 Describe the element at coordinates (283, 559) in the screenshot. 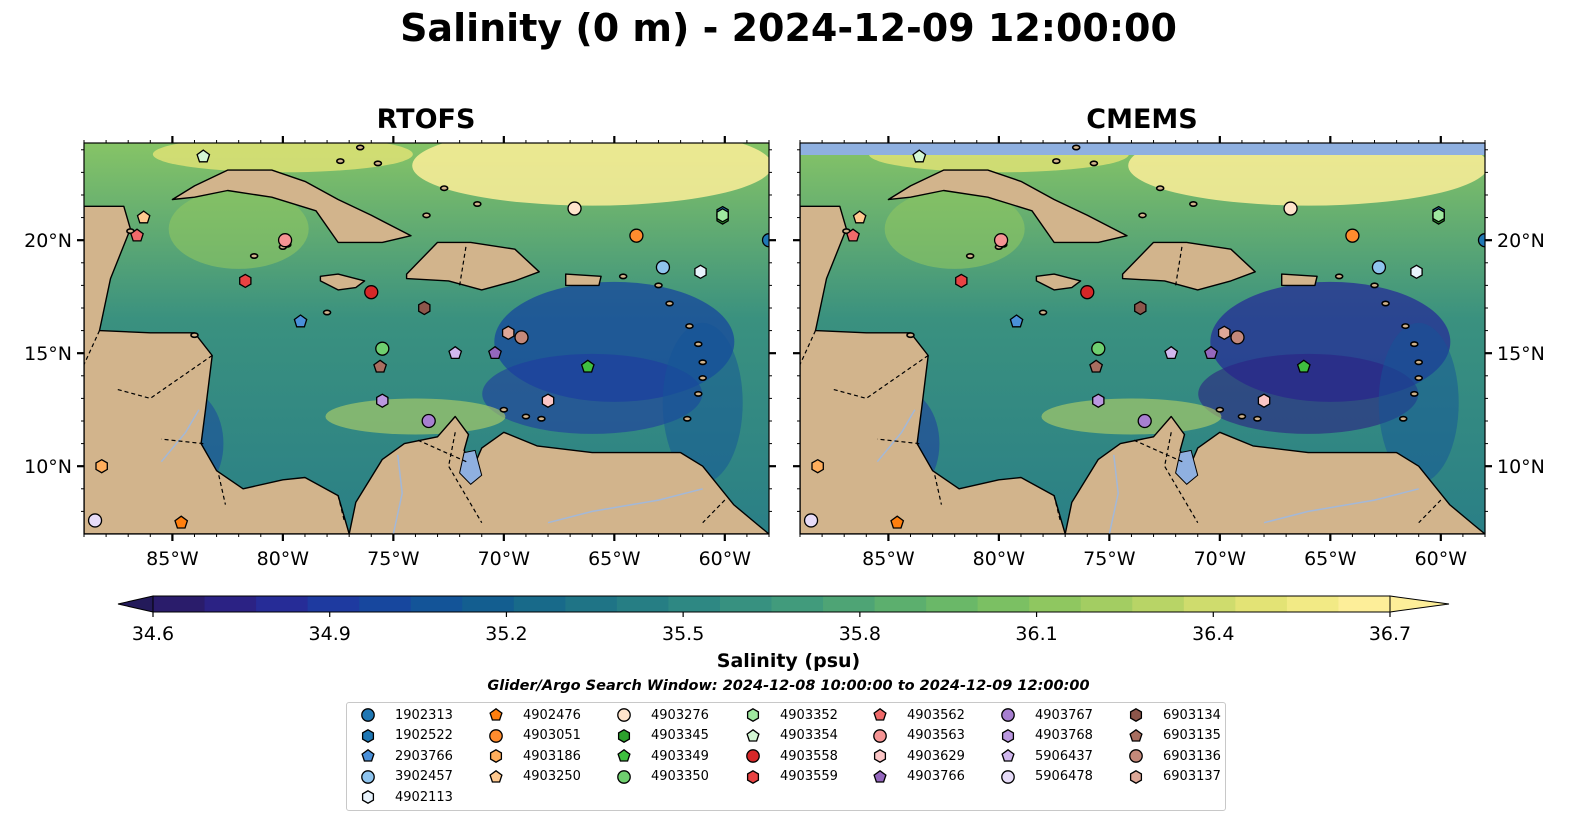

I see `lon-tick-label: 80°W` at that location.